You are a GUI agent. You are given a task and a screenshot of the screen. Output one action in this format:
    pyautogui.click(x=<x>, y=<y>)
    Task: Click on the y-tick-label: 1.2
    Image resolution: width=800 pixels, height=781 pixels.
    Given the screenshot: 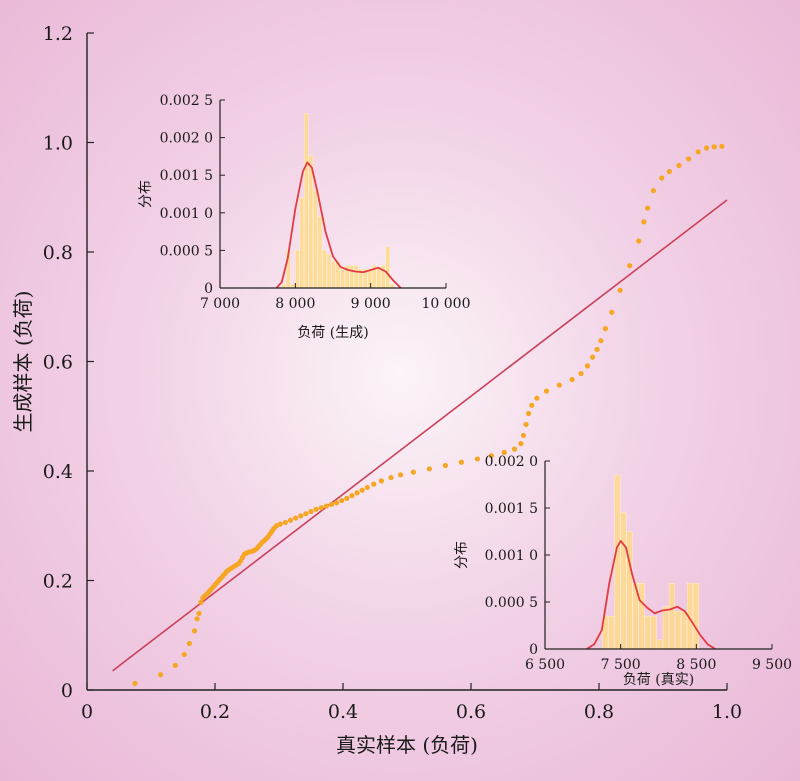 What is the action you would take?
    pyautogui.click(x=58, y=34)
    